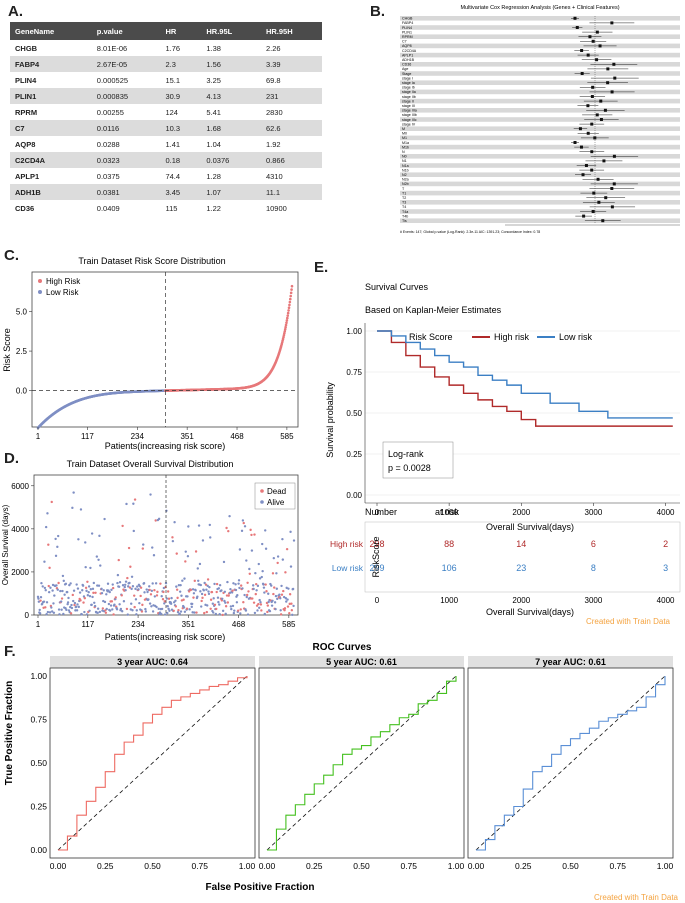 The width and height of the screenshot is (685, 903). I want to click on table-cell: 1.22, so click(213, 208).